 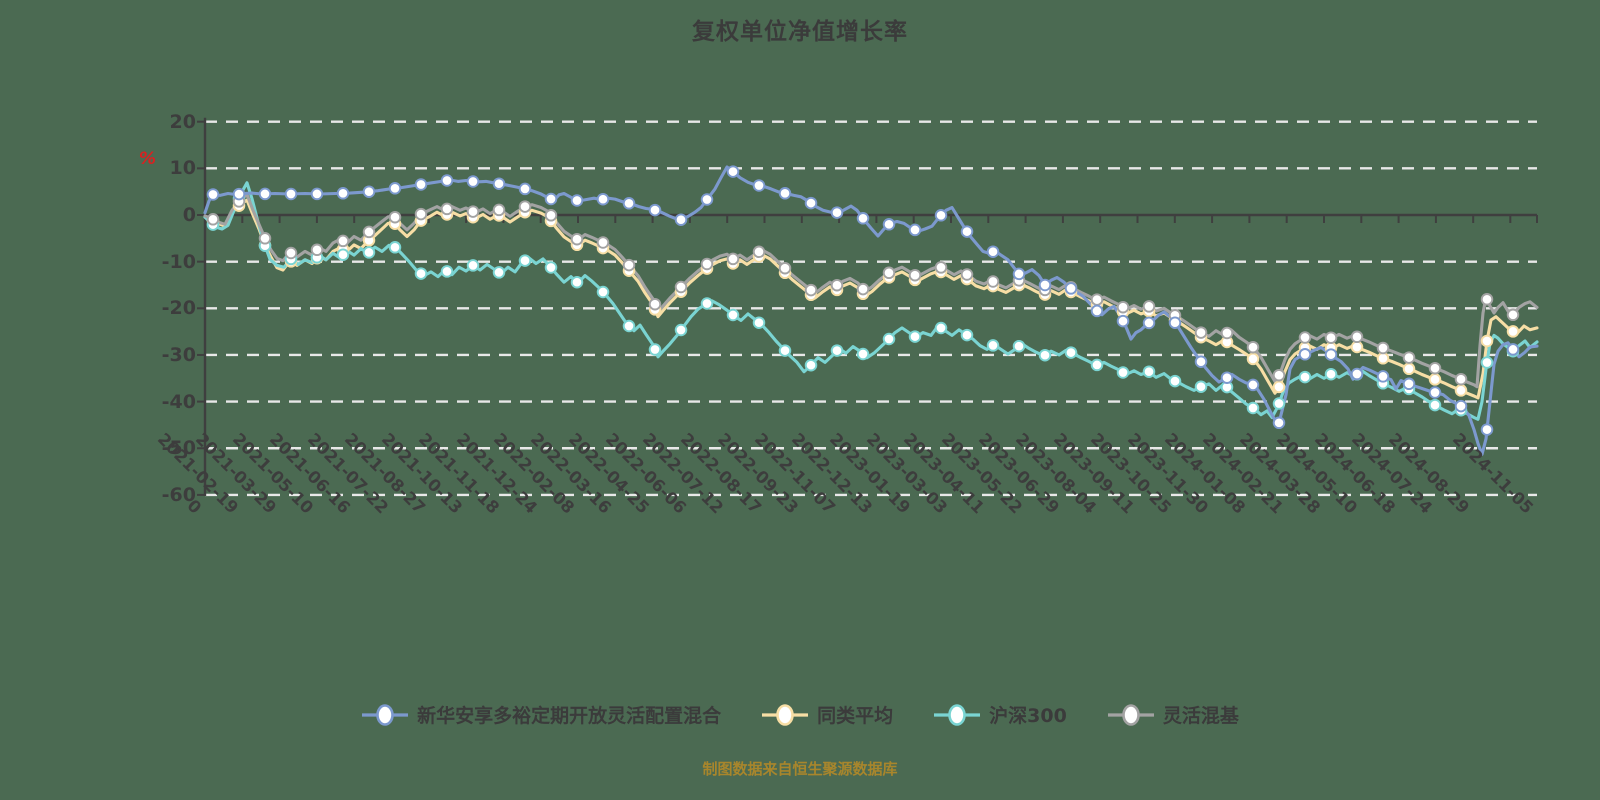 What do you see at coordinates (1200, 716) in the screenshot?
I see `legend-label: 灵活混基` at bounding box center [1200, 716].